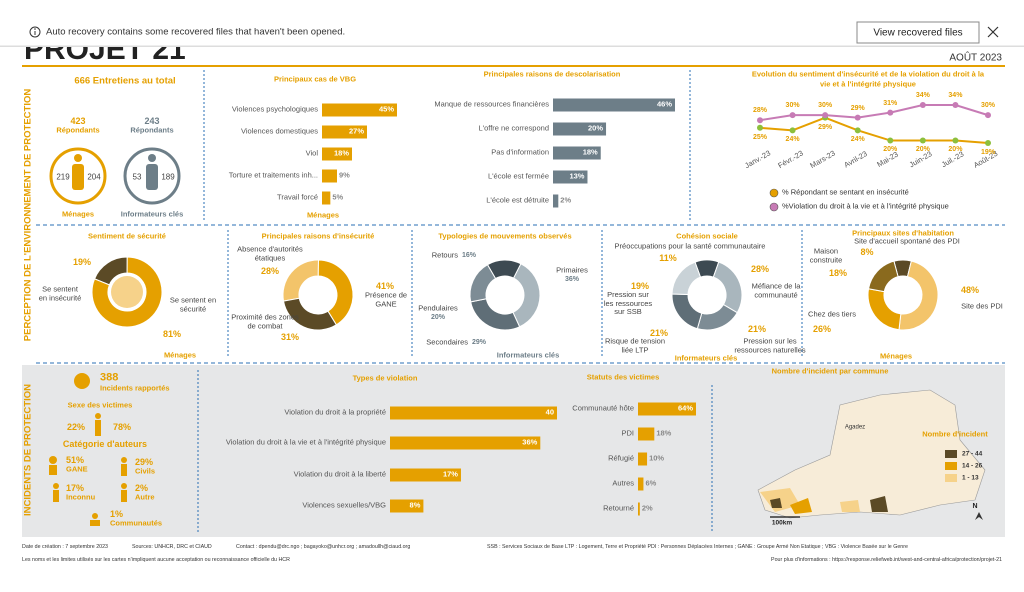 The image size is (1024, 592). I want to click on point-label: 34%, so click(922, 95).